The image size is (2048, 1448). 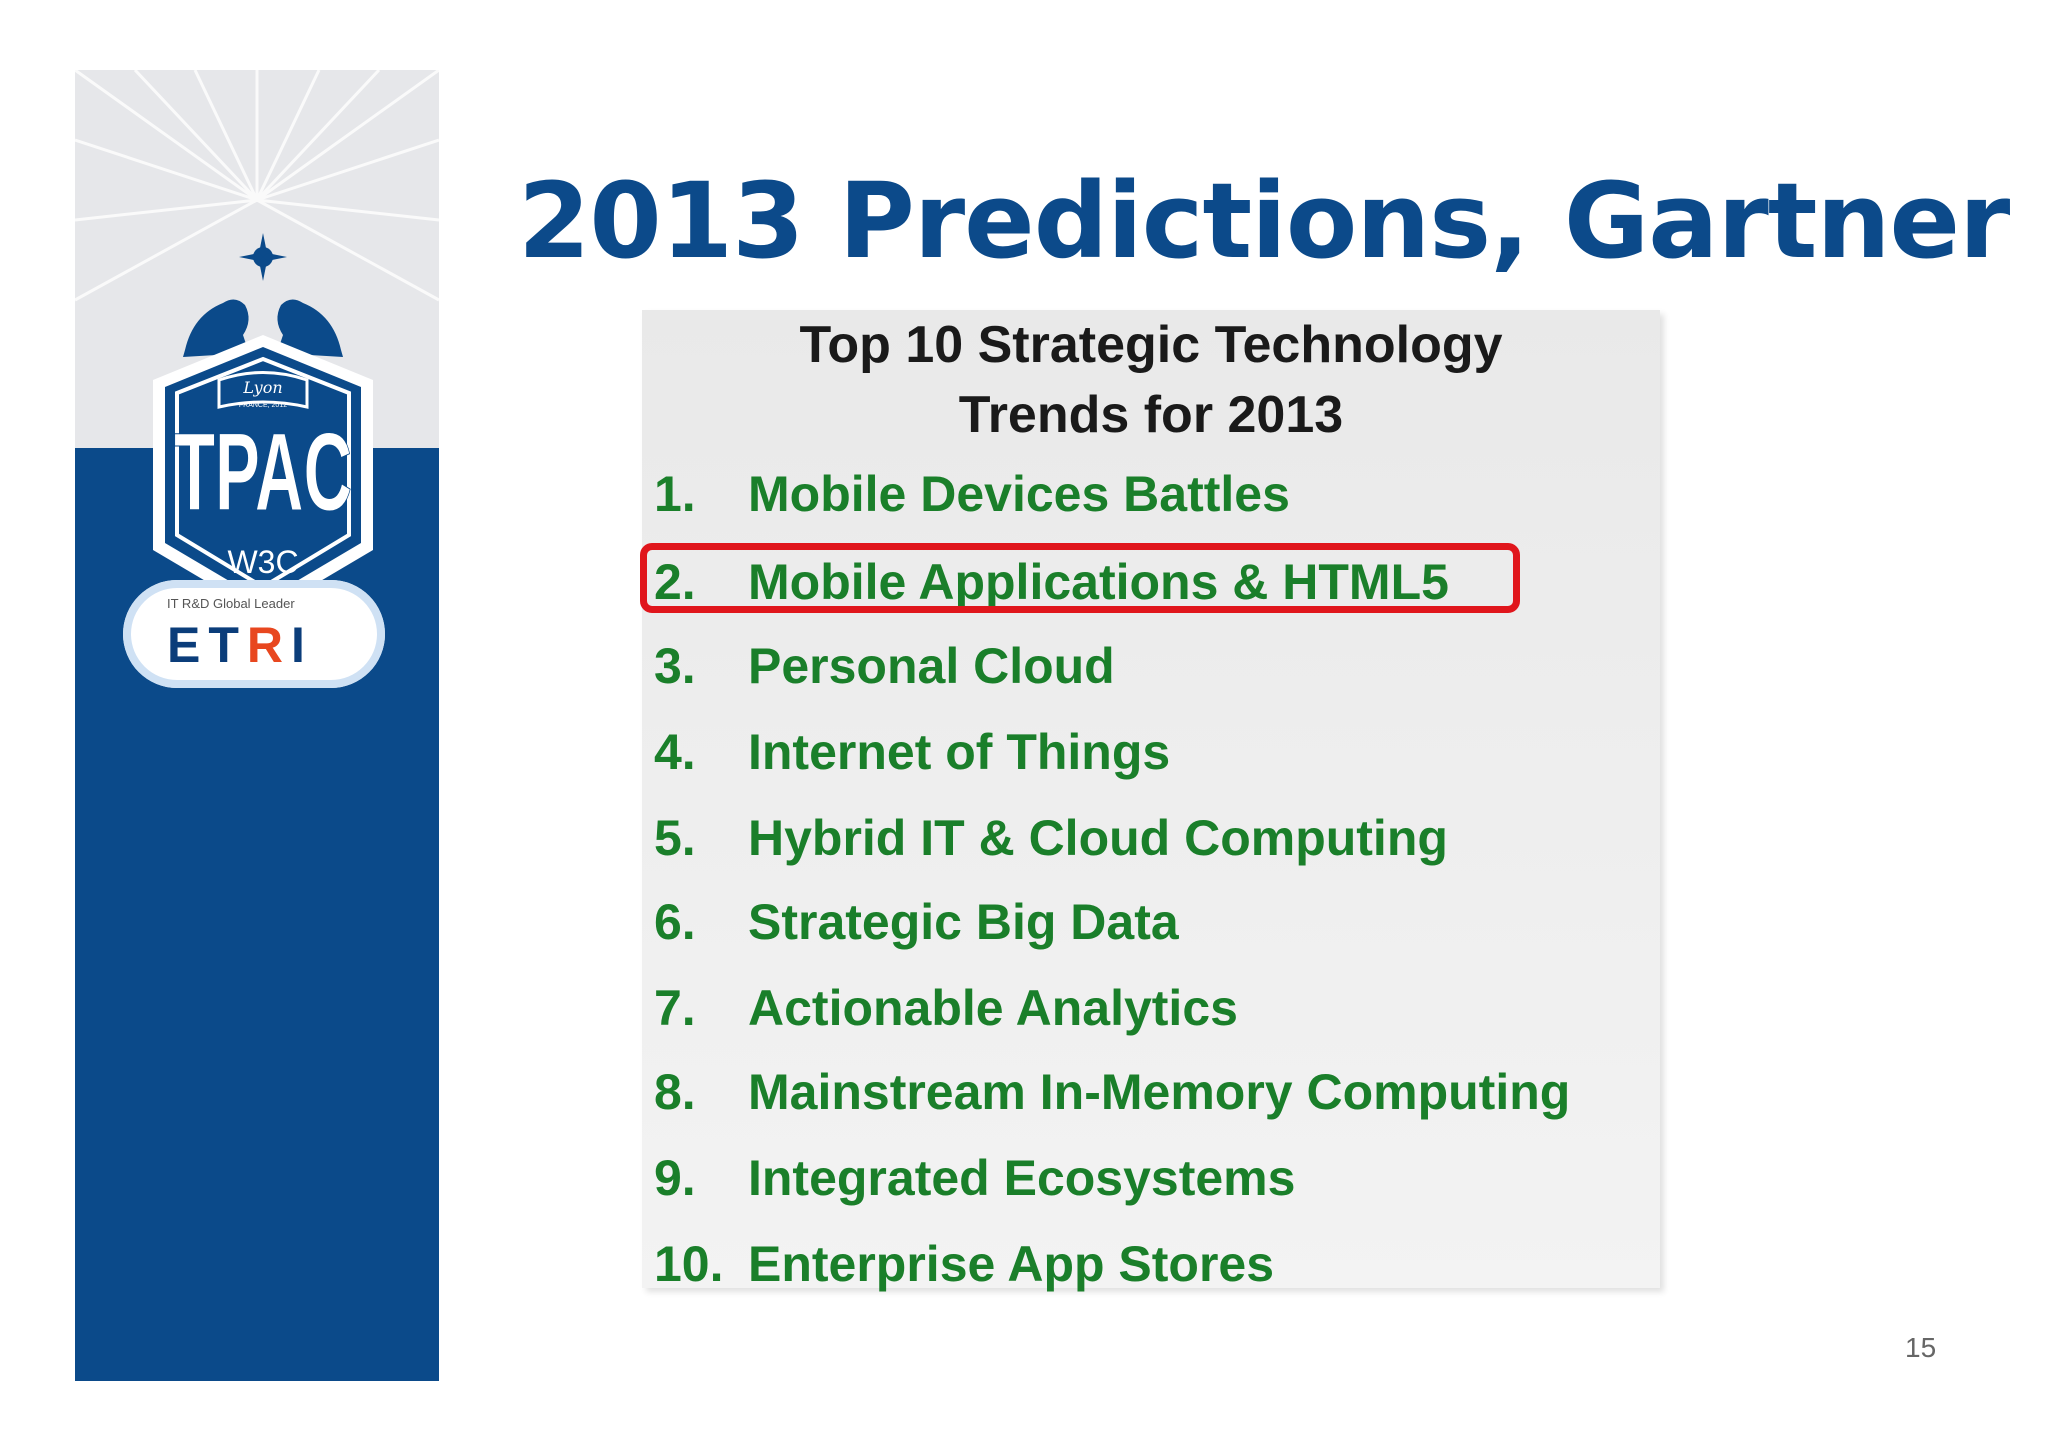 What do you see at coordinates (1019, 494) in the screenshot?
I see `list-item-text: Mobile Devices Battles` at bounding box center [1019, 494].